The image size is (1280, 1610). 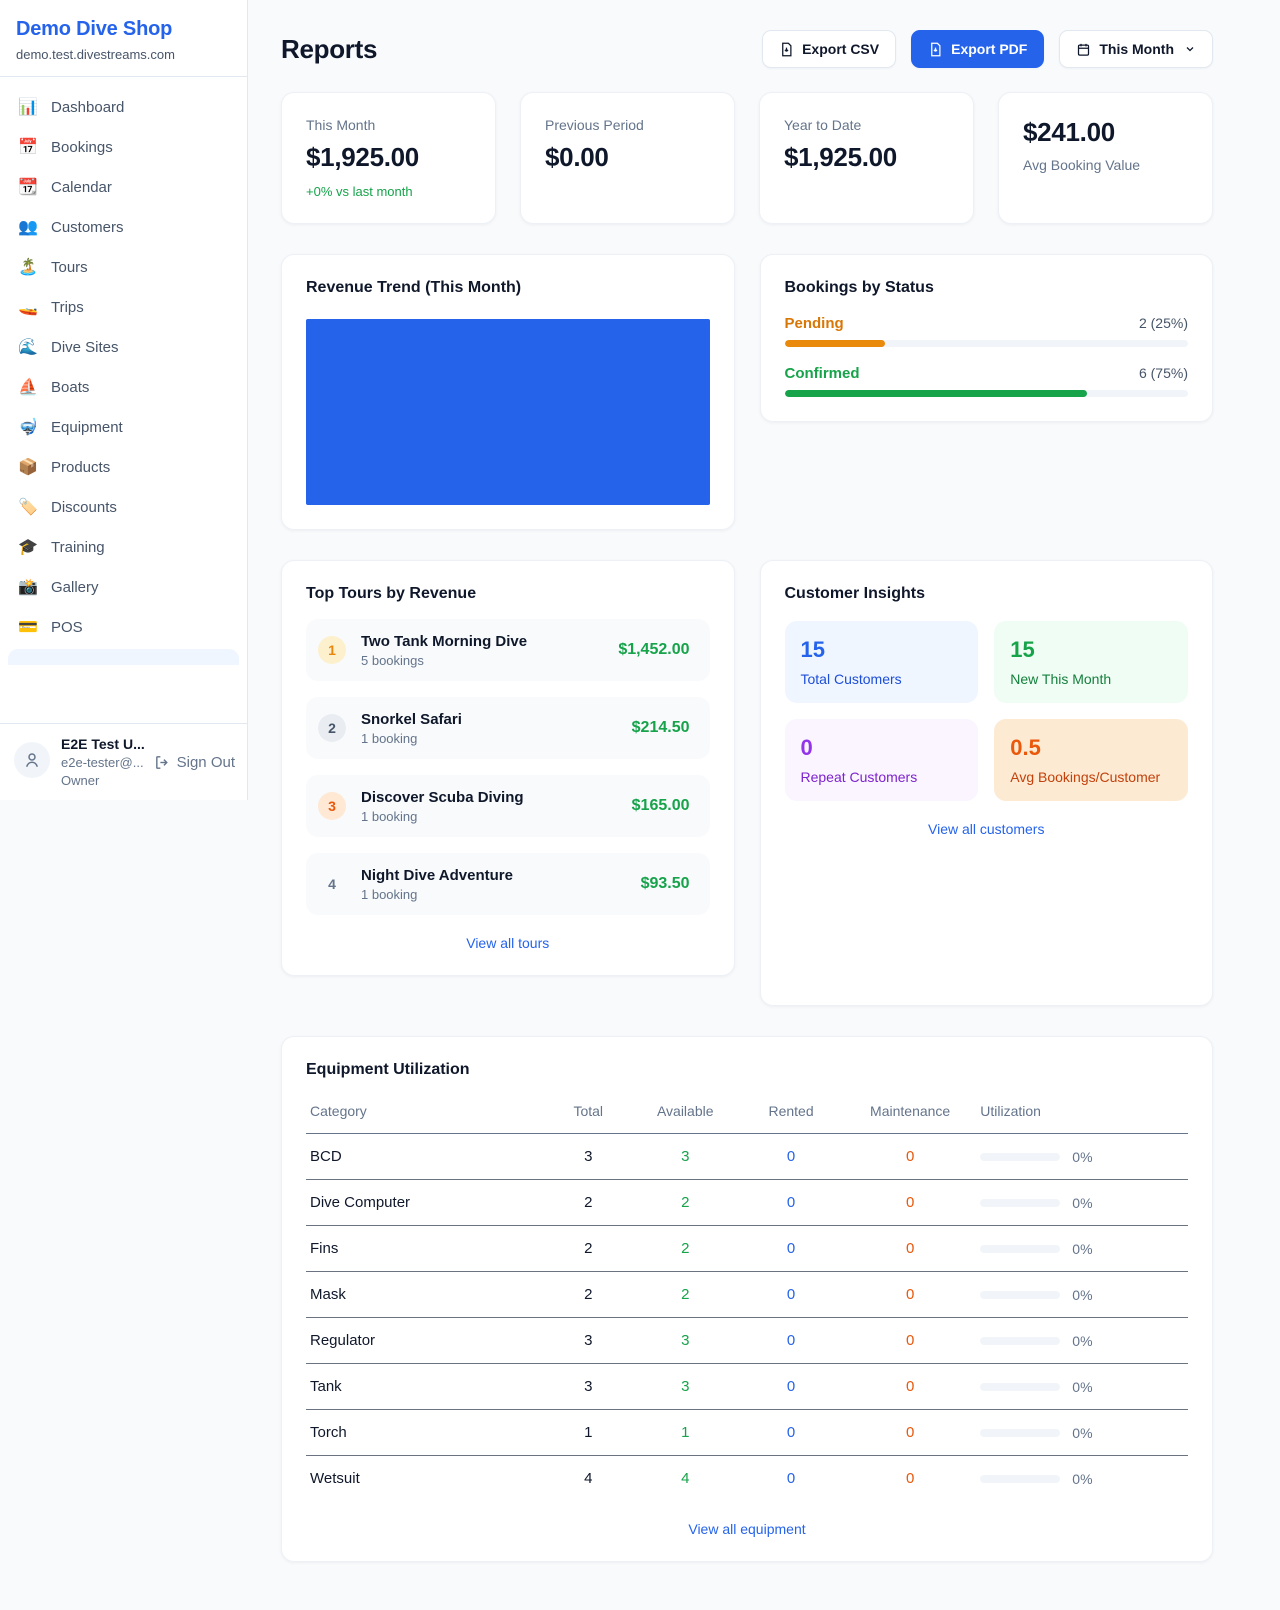 I want to click on sidebar-item-label: Discounts, so click(x=84, y=507).